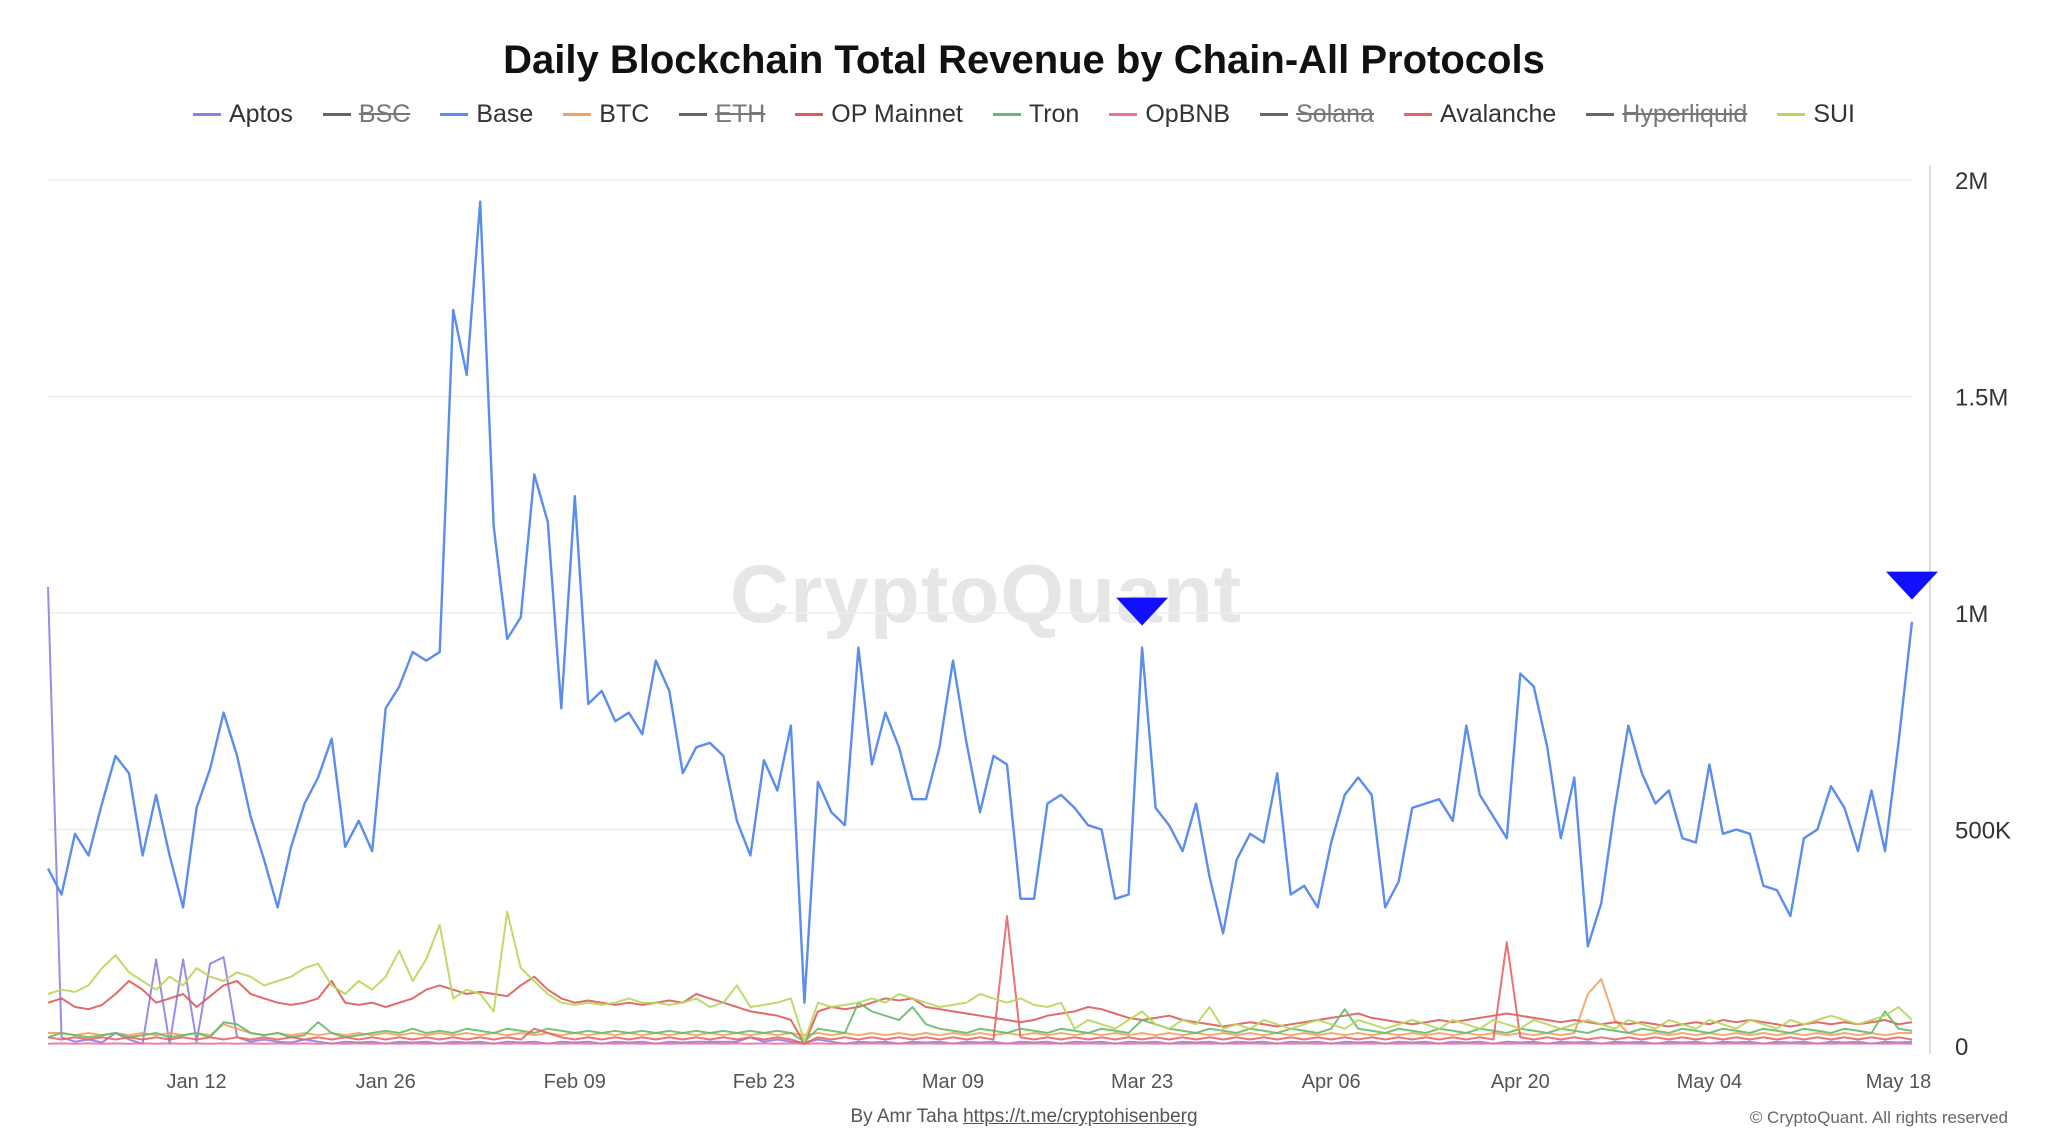 Image resolution: width=2048 pixels, height=1144 pixels. I want to click on legend-item-base: Base, so click(486, 114).